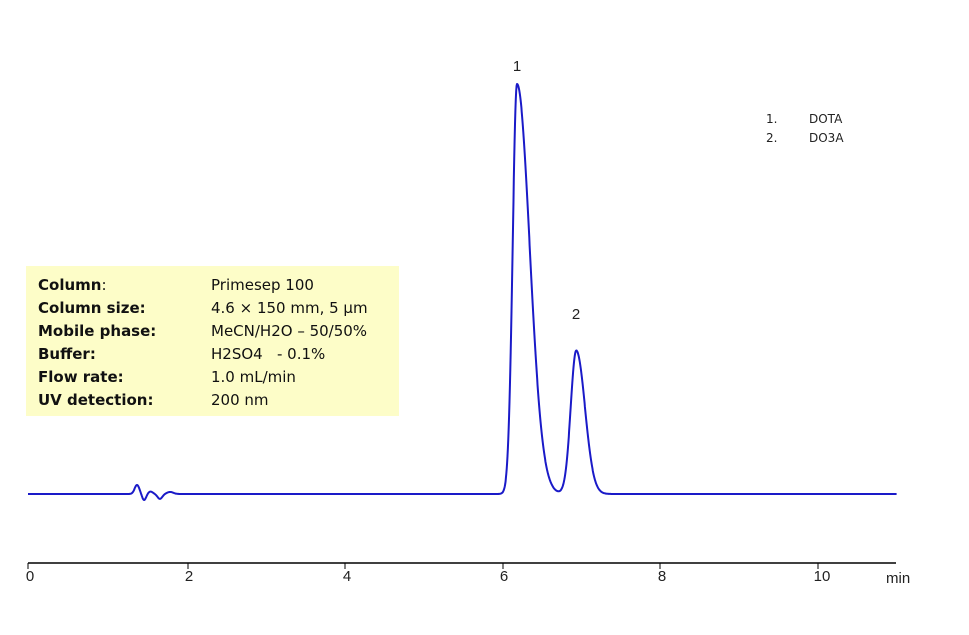 The image size is (969, 635). Describe the element at coordinates (81, 377) in the screenshot. I see `condition-key: Flow rate:` at that location.